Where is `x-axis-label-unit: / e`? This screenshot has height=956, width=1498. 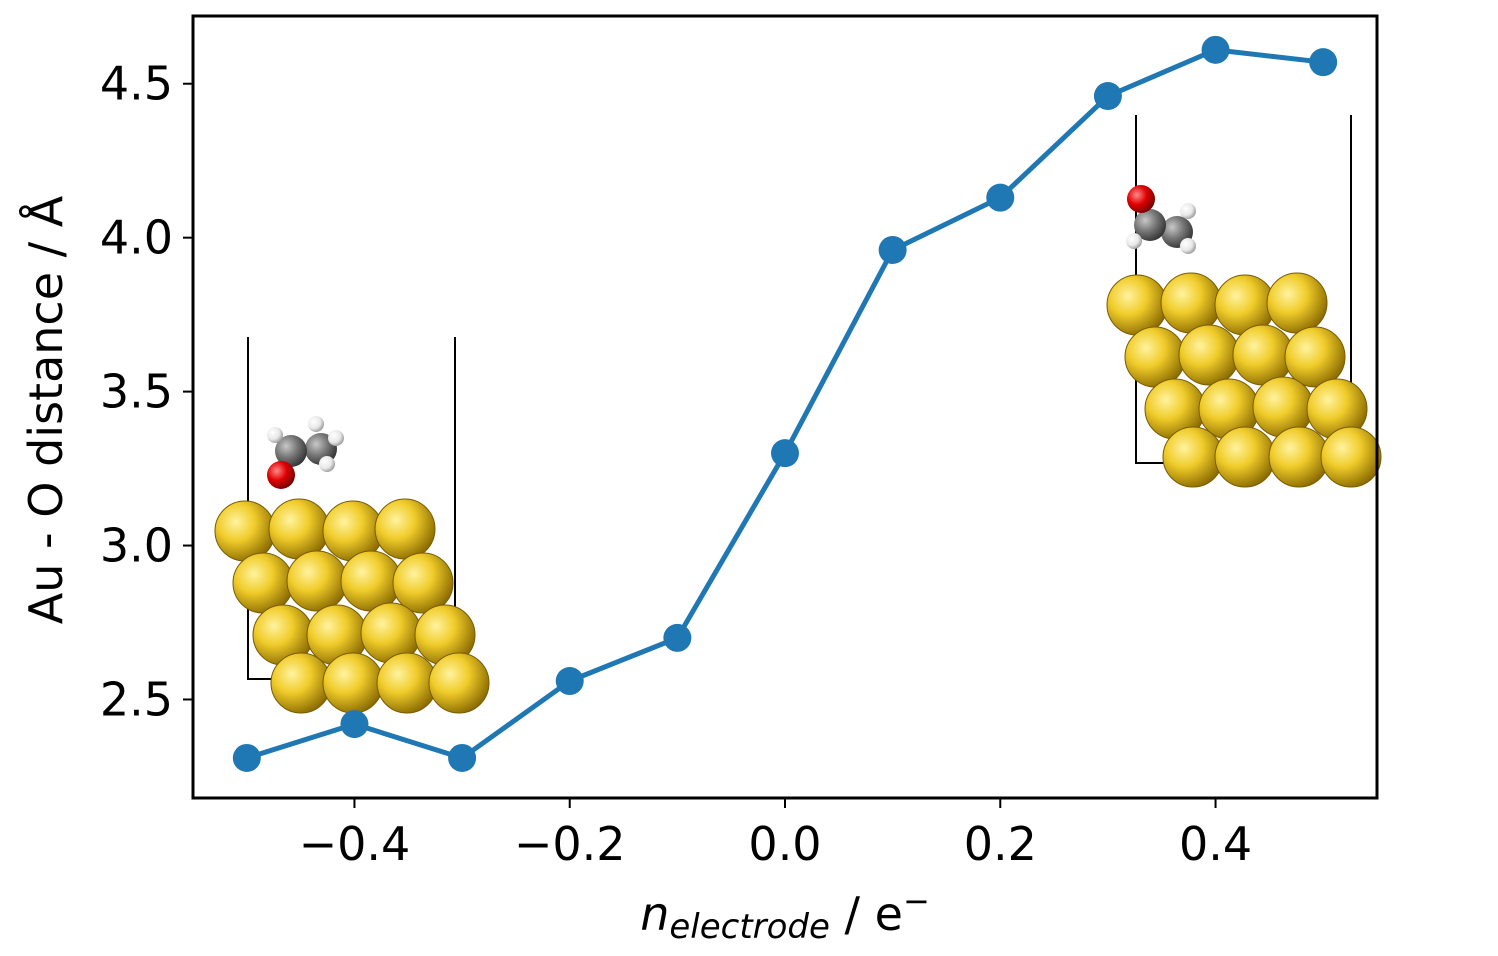
x-axis-label-unit: / e is located at coordinates (866, 914).